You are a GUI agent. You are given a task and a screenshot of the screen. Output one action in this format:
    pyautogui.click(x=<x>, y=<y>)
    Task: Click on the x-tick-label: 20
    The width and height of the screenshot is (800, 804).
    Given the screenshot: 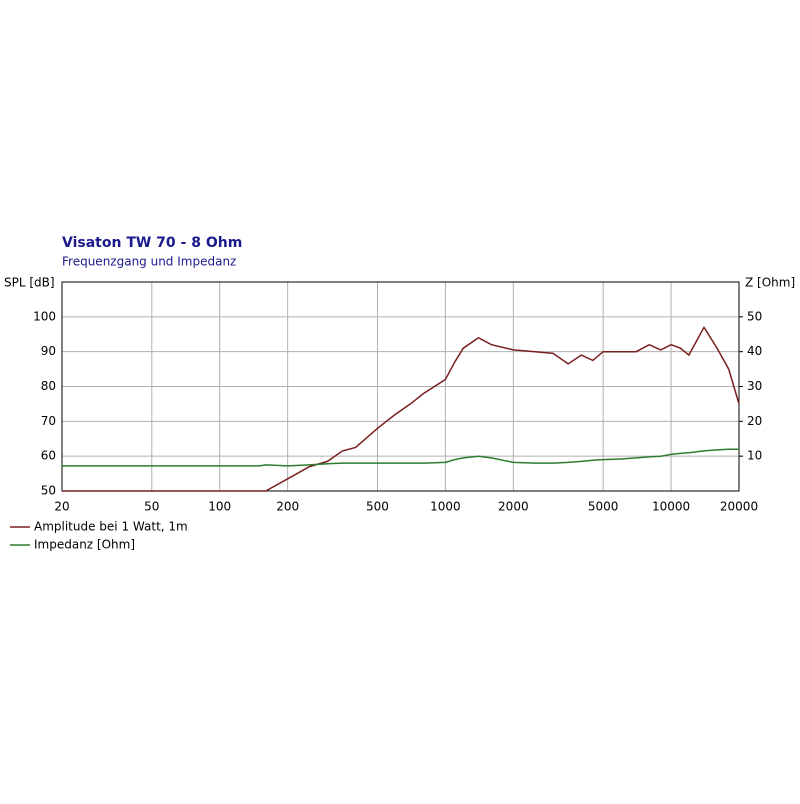 What is the action you would take?
    pyautogui.click(x=61, y=507)
    